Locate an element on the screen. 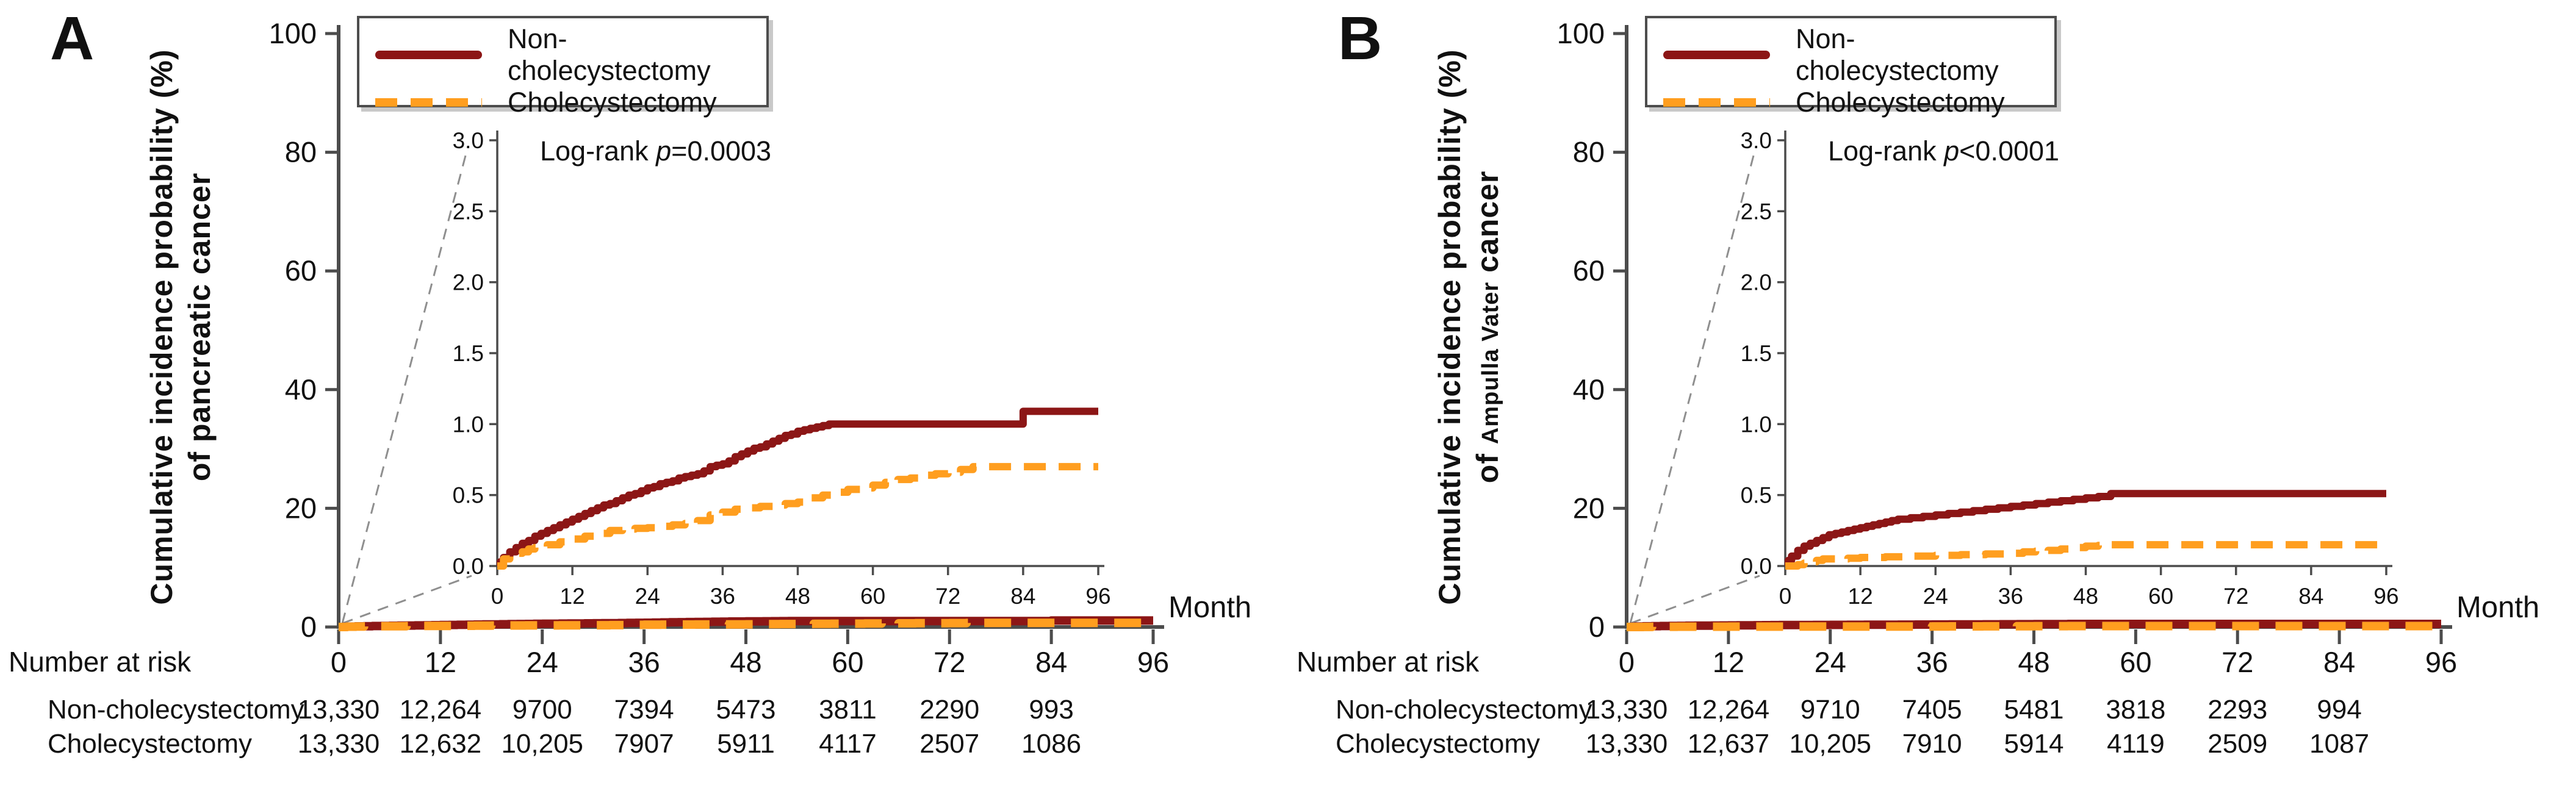 The width and height of the screenshot is (2576, 799). risk-value: 12,637 is located at coordinates (1729, 744).